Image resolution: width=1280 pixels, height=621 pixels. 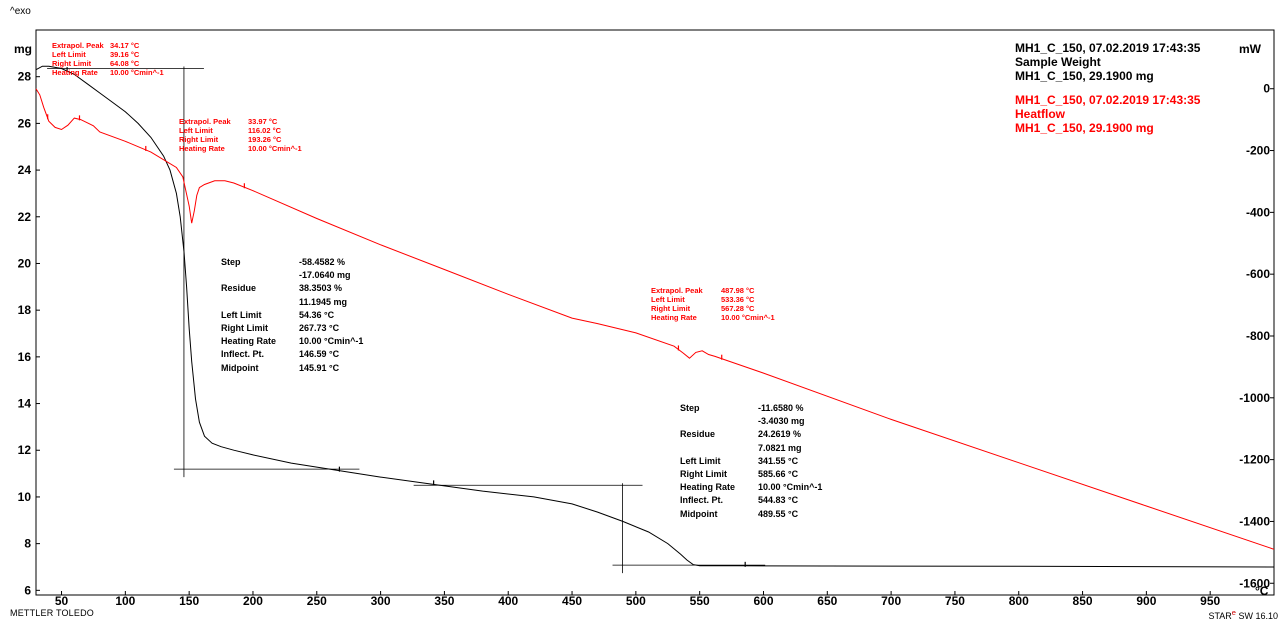 What do you see at coordinates (189, 601) in the screenshot?
I see `x-tick-label: 150` at bounding box center [189, 601].